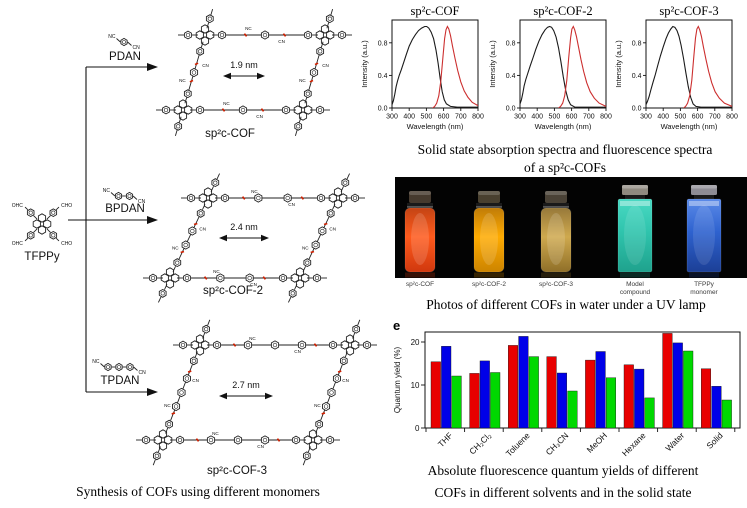  I want to click on bar-green-THF, so click(456, 402).